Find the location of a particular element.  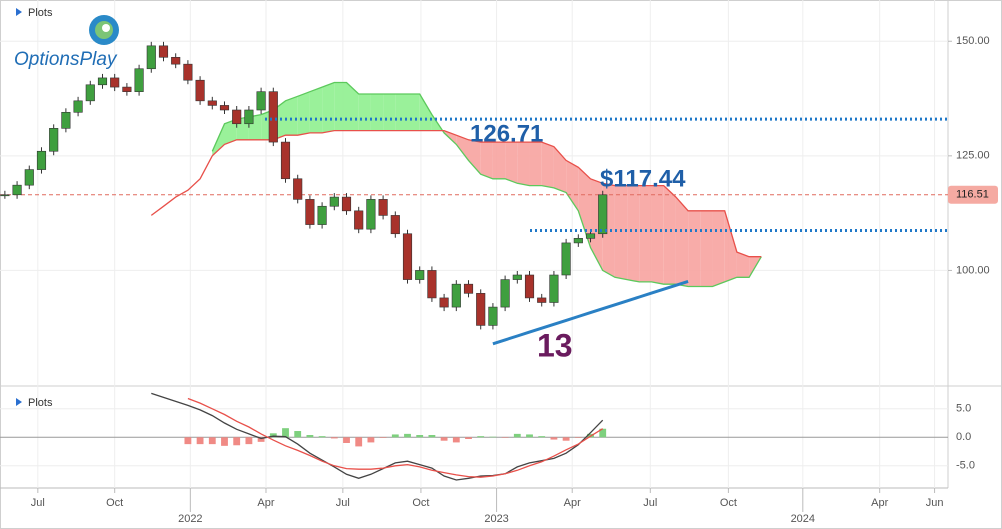

x-tick-label: 2024 is located at coordinates (803, 519).